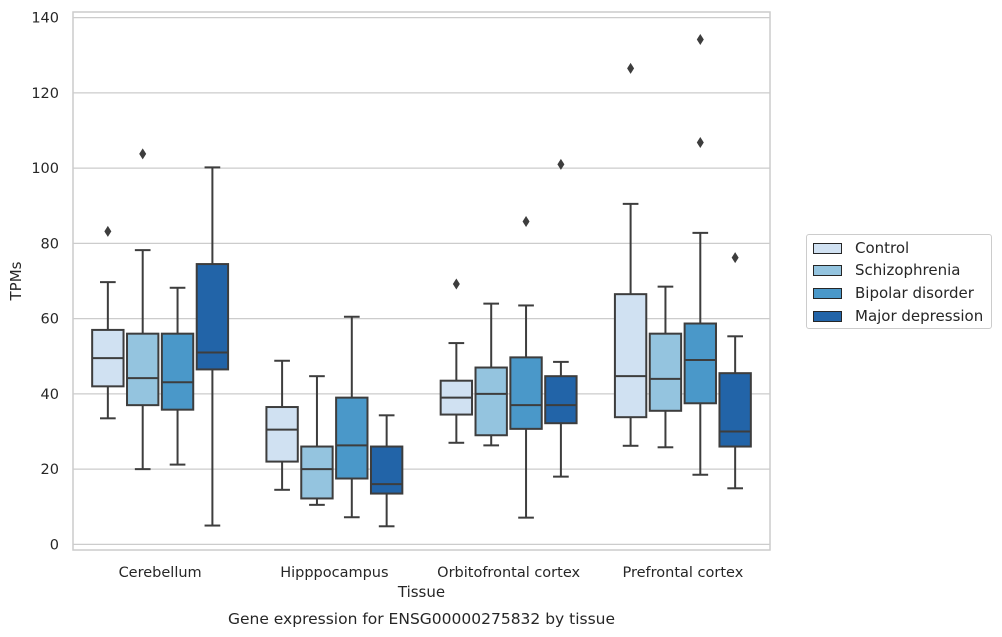 Image resolution: width=1002 pixels, height=637 pixels. I want to click on y-tick-label-100: 100, so click(45, 169).